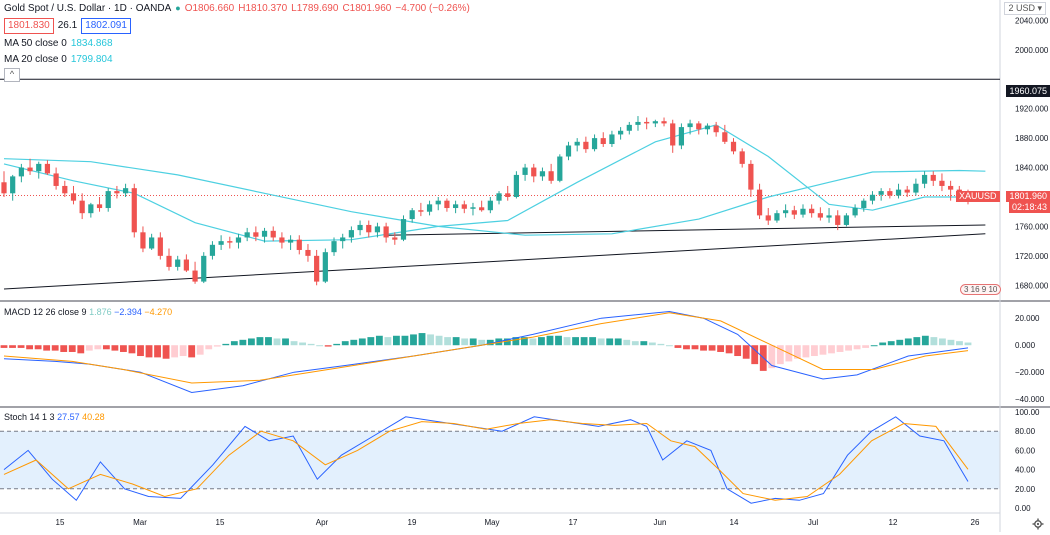 Image resolution: width=1050 pixels, height=535 pixels. Describe the element at coordinates (315, 8) in the screenshot. I see `ohlc-low: L1789.690` at that location.